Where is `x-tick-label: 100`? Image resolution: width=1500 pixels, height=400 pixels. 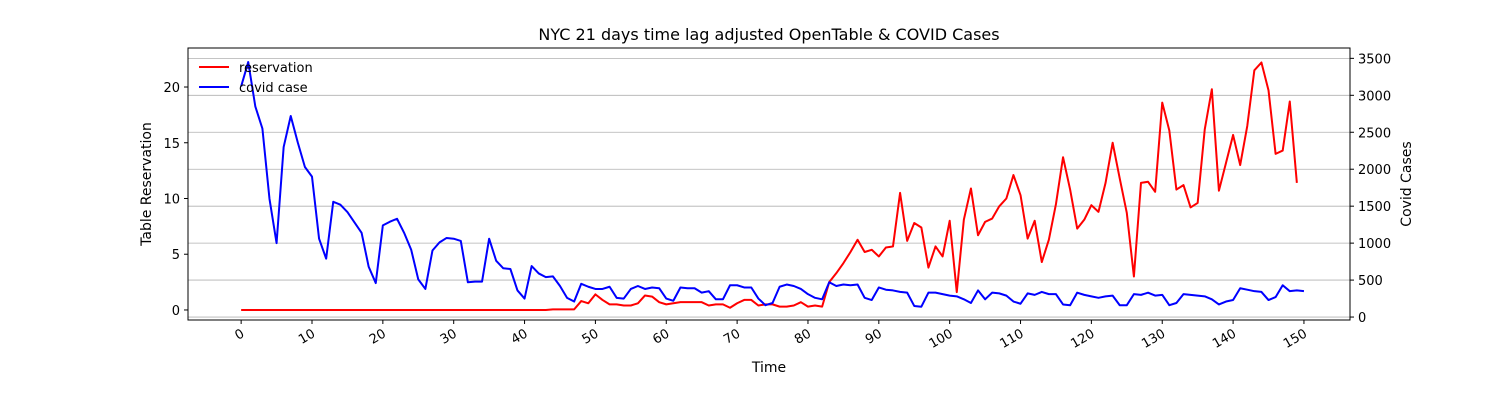
x-tick-label: 100 is located at coordinates (941, 338).